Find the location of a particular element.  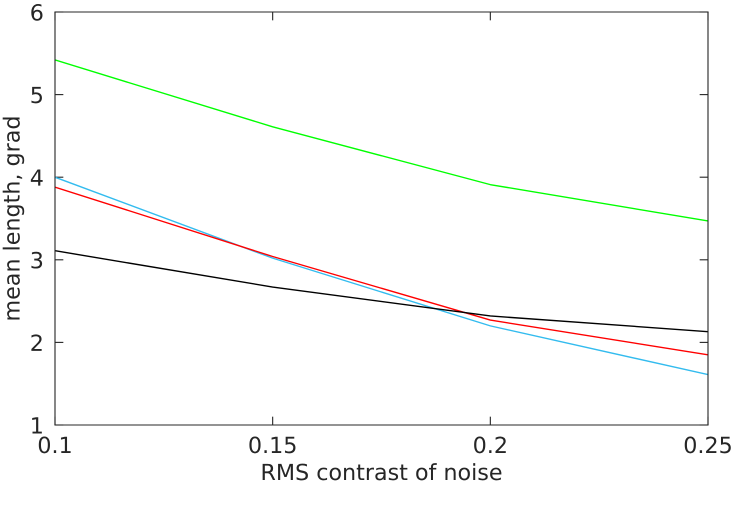

y-tick-label: 5 is located at coordinates (36, 95).